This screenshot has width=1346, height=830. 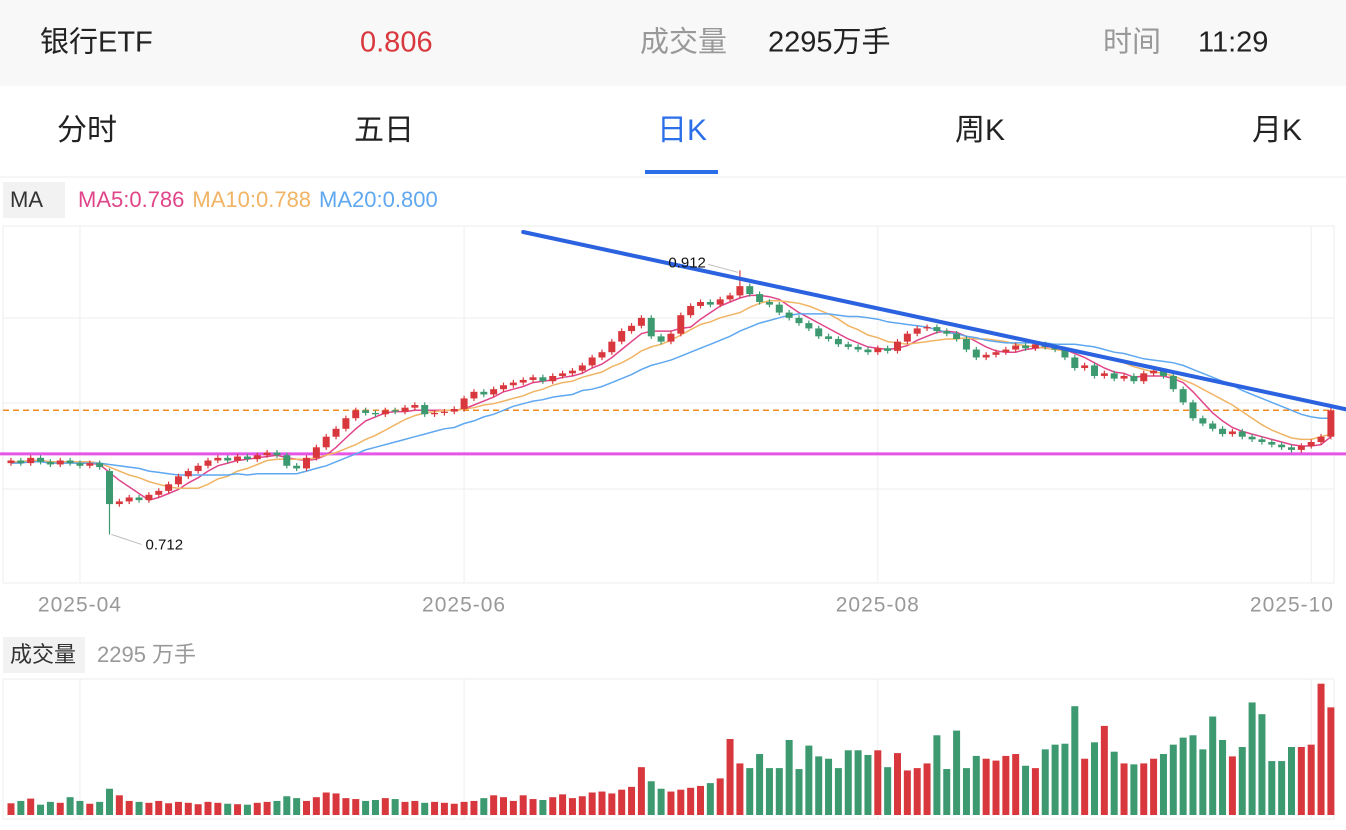 What do you see at coordinates (1277, 130) in the screenshot?
I see `tab: 月K` at bounding box center [1277, 130].